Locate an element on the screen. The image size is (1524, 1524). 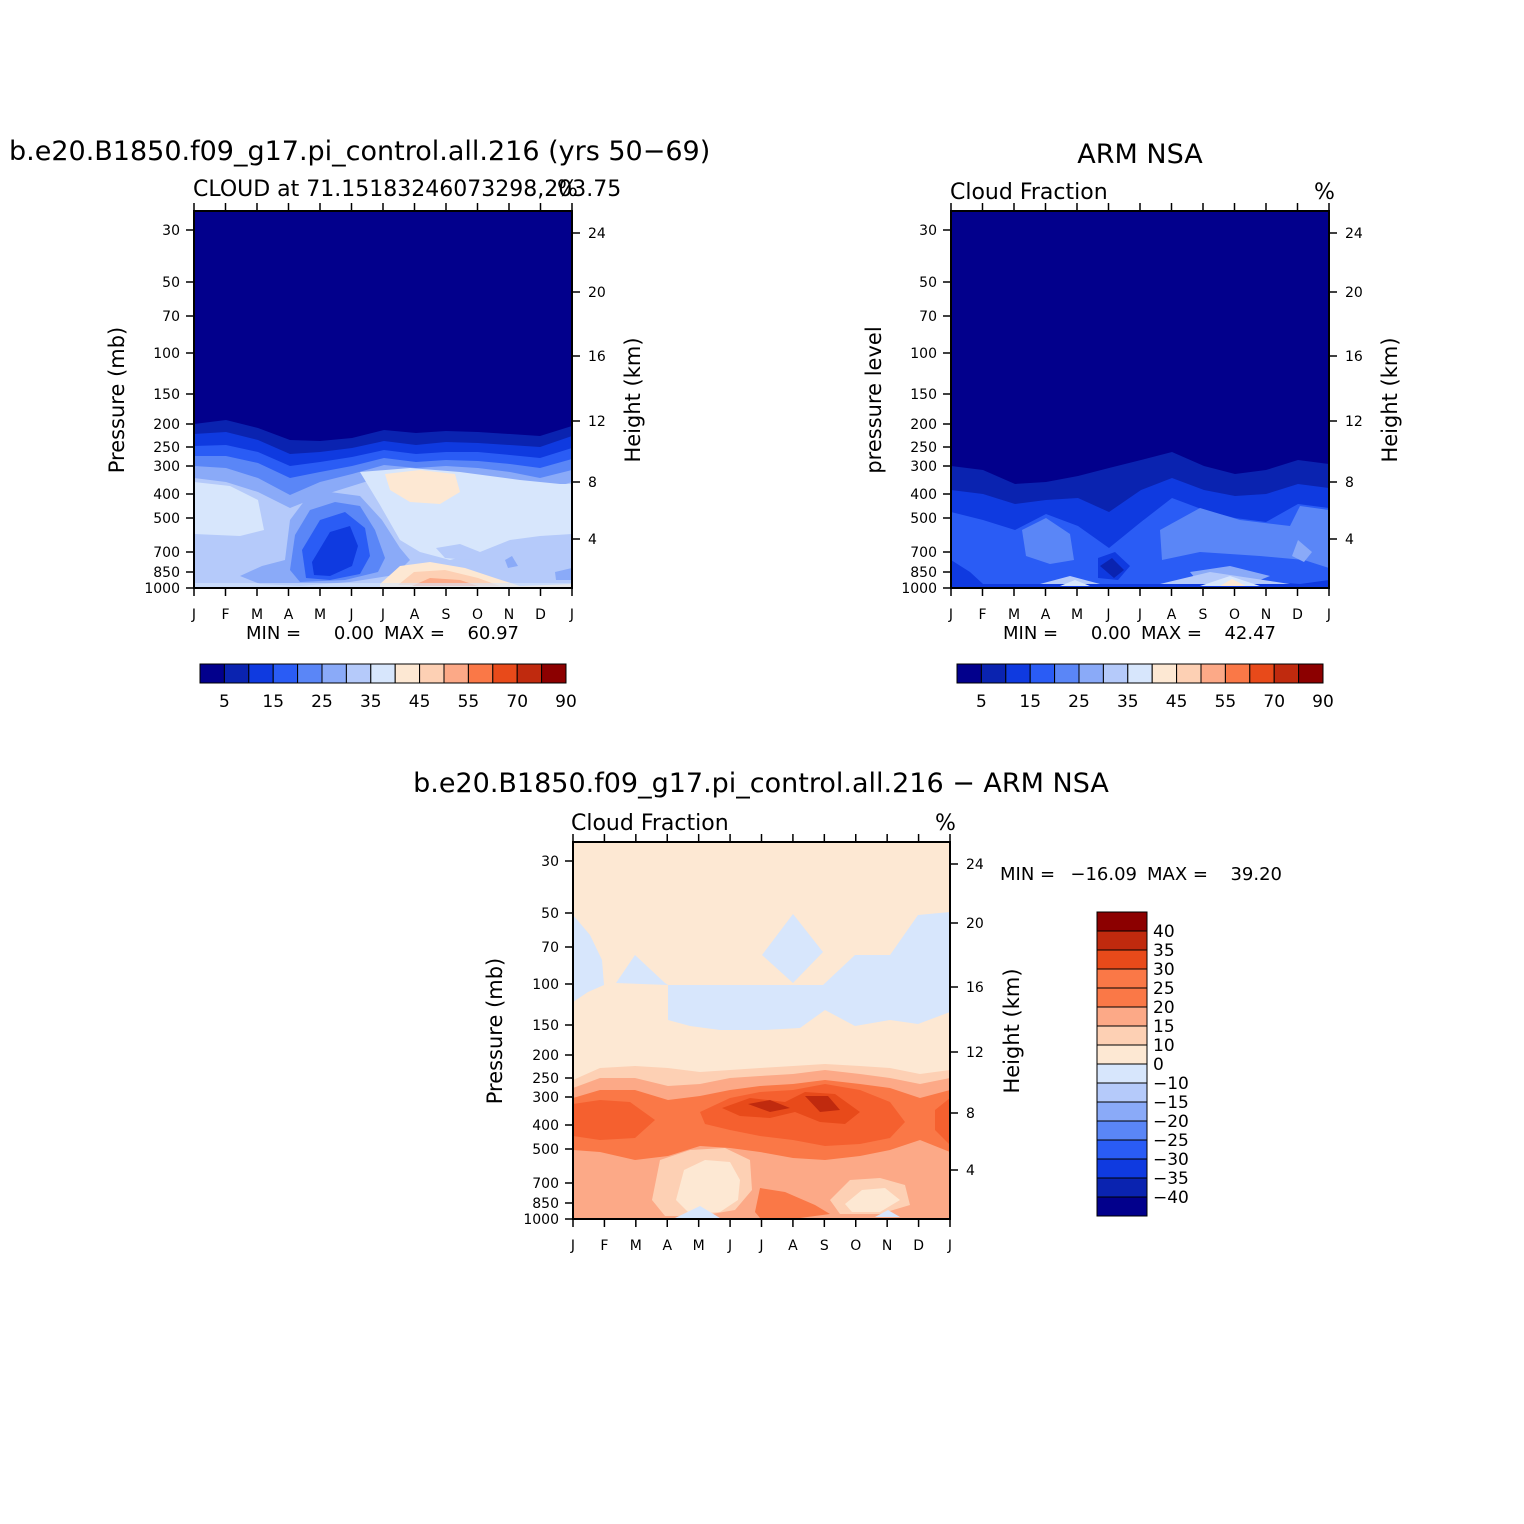
panel-diff-ylabel: Pressure (mb) is located at coordinates (495, 1031).